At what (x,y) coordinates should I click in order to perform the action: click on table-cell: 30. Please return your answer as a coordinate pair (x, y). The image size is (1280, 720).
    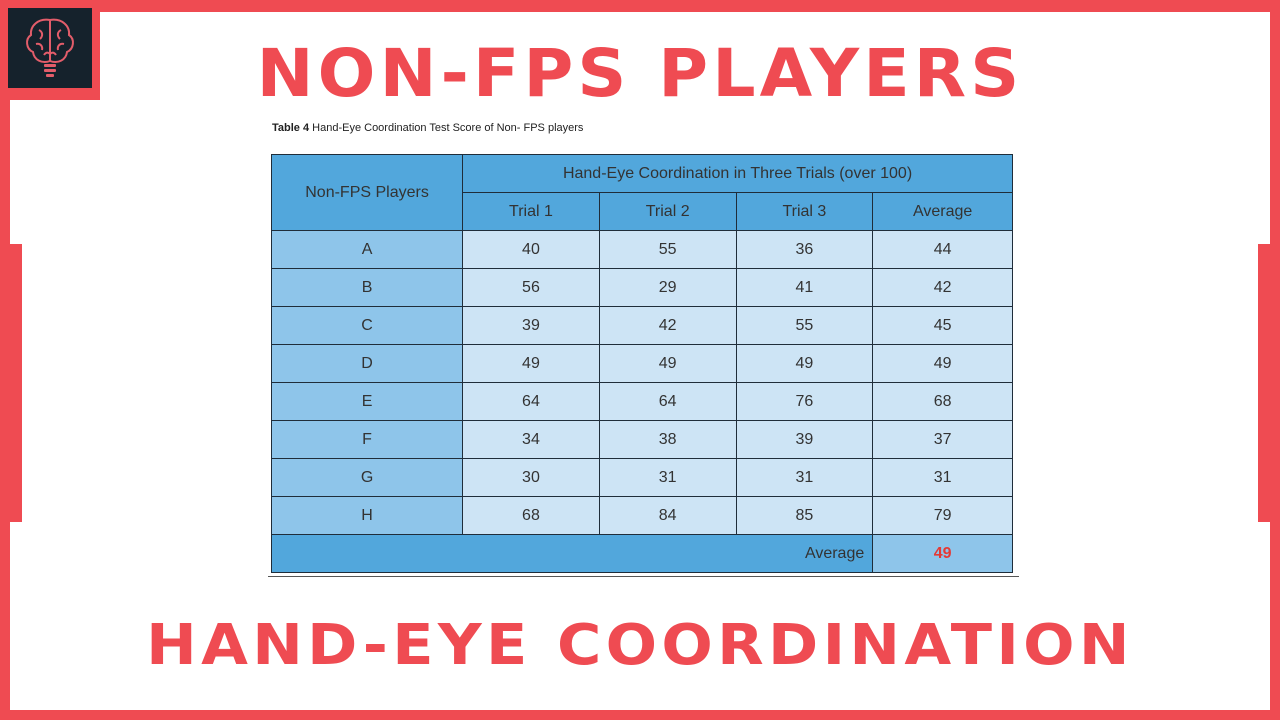
    Looking at the image, I should click on (531, 477).